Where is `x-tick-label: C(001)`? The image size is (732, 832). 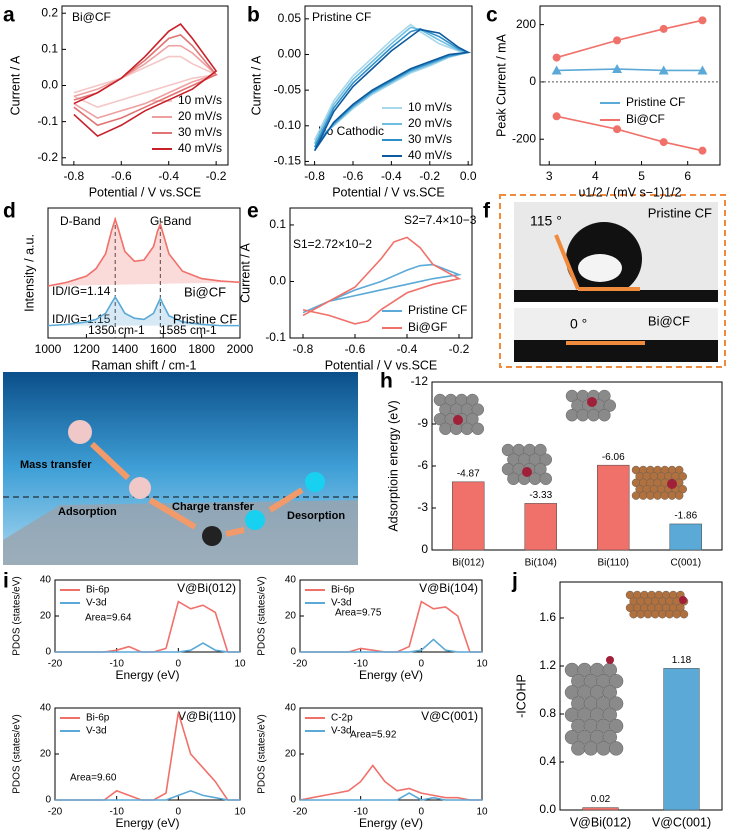 x-tick-label: C(001) is located at coordinates (685, 563).